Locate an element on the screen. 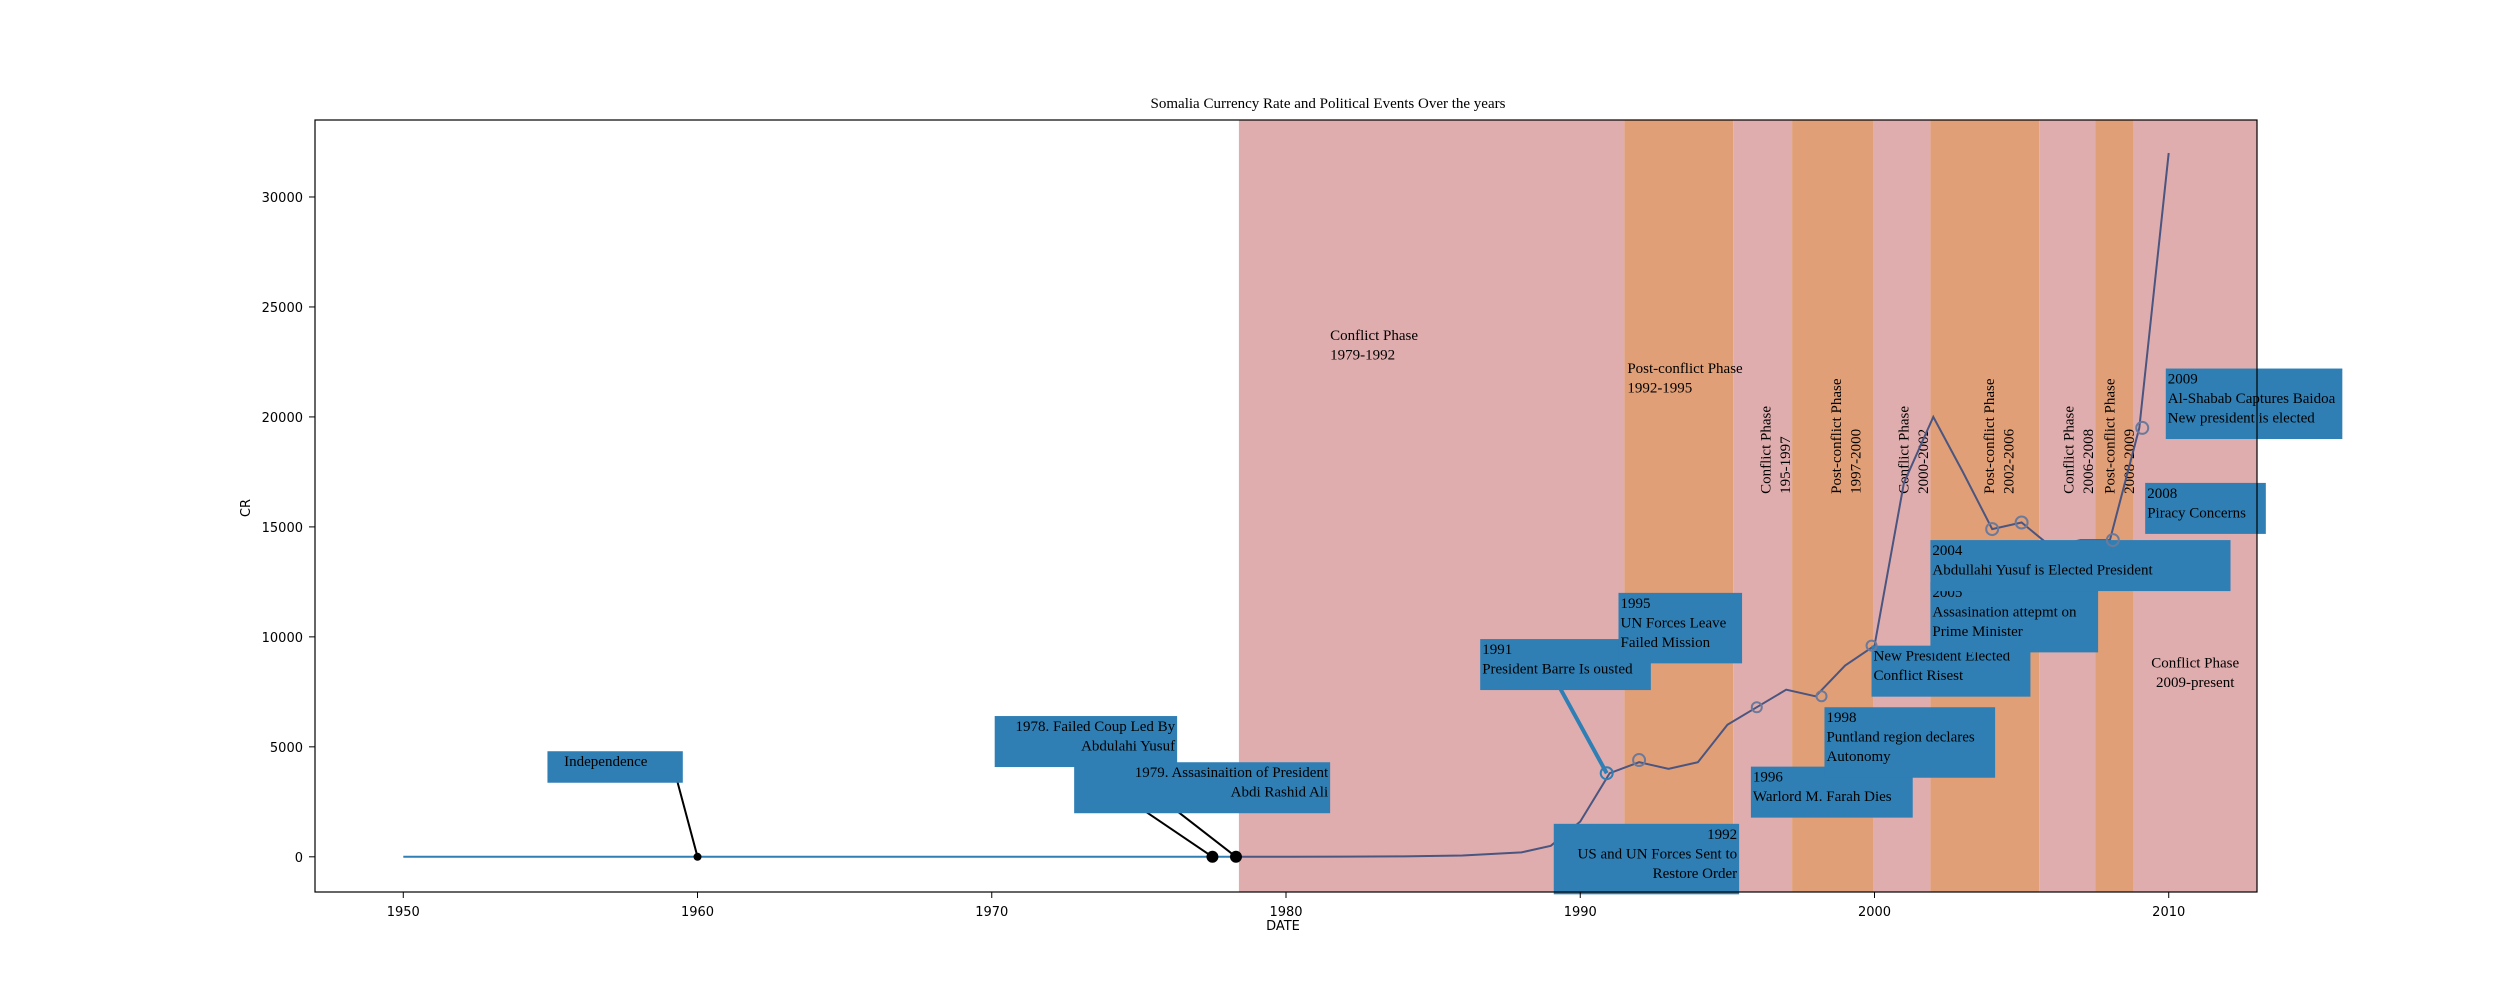 The width and height of the screenshot is (2500, 1000). phase-label-6: Conflict Phase 2006-2008 is located at coordinates (2080, 450).